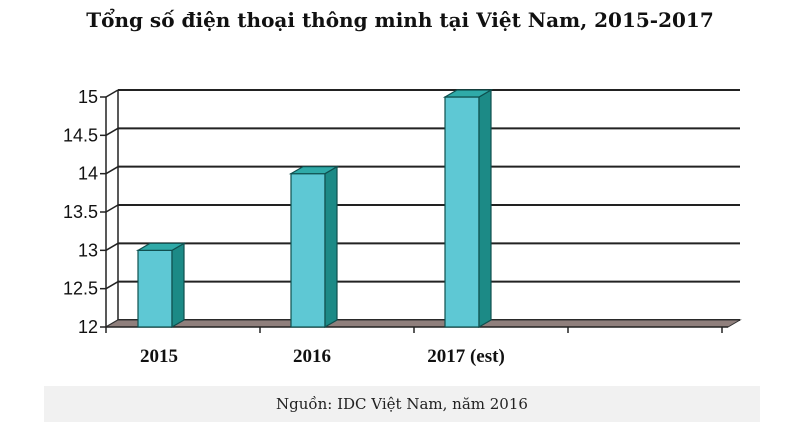 Image resolution: width=800 pixels, height=435 pixels. I want to click on x-category-label: 2017 (est), so click(466, 356).